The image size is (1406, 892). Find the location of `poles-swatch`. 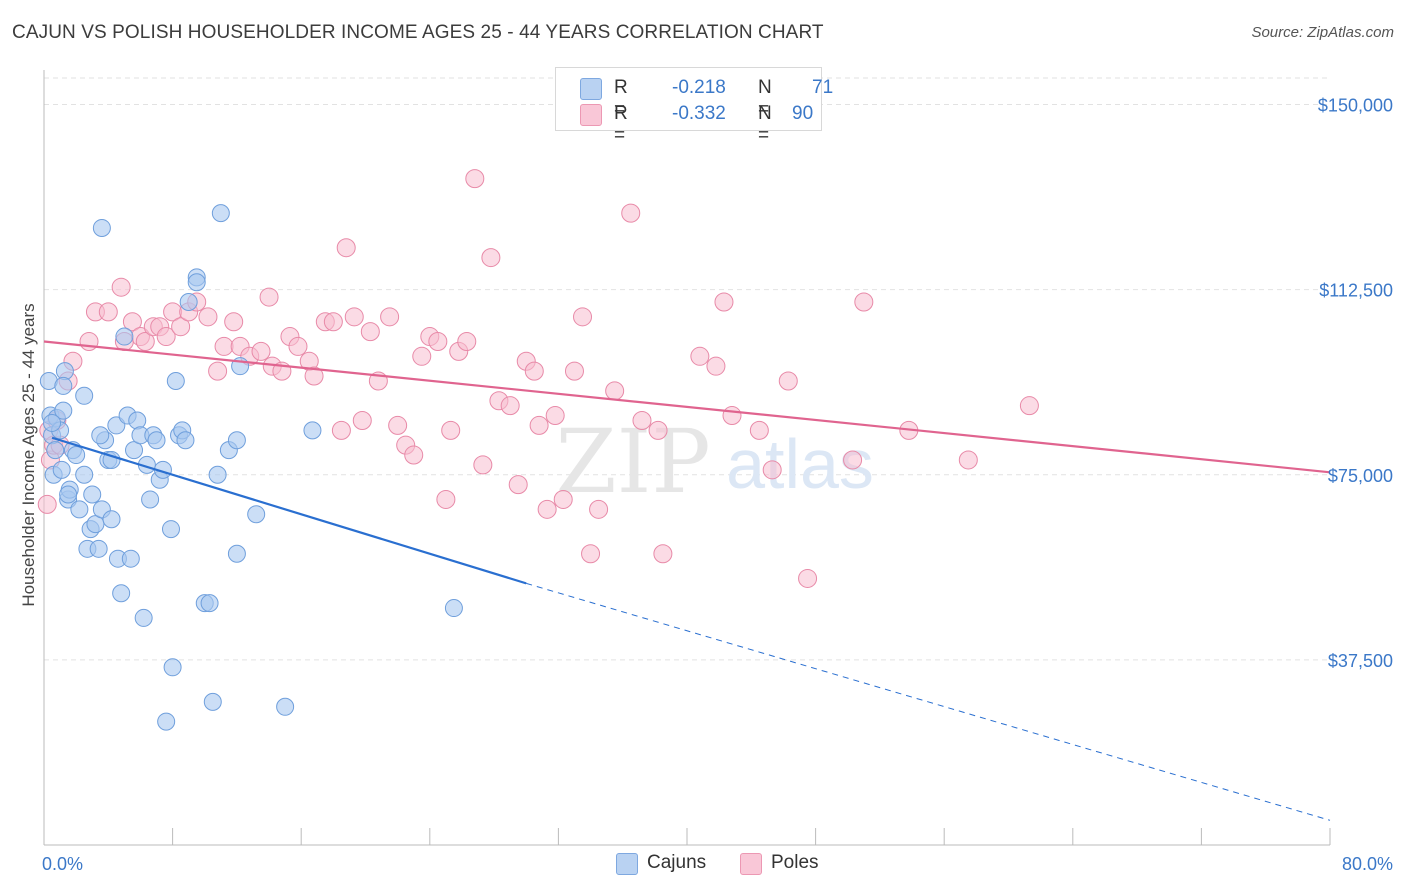

poles-swatch is located at coordinates (591, 115).